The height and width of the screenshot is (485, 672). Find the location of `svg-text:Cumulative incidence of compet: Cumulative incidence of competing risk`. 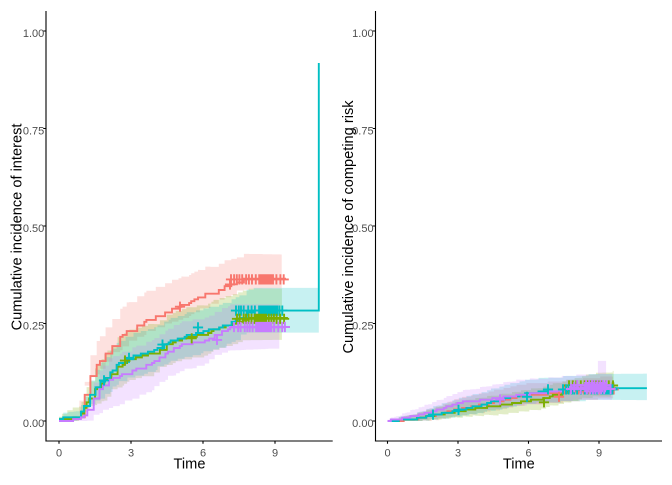

svg-text:Cumulative incidence of compet: Cumulative incidence of competing risk is located at coordinates (349, 227).